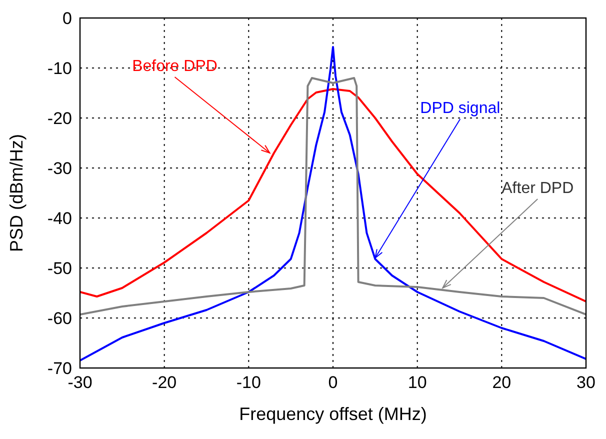 The height and width of the screenshot is (439, 606). Describe the element at coordinates (175, 66) in the screenshot. I see `annotation: Before DPD` at that location.